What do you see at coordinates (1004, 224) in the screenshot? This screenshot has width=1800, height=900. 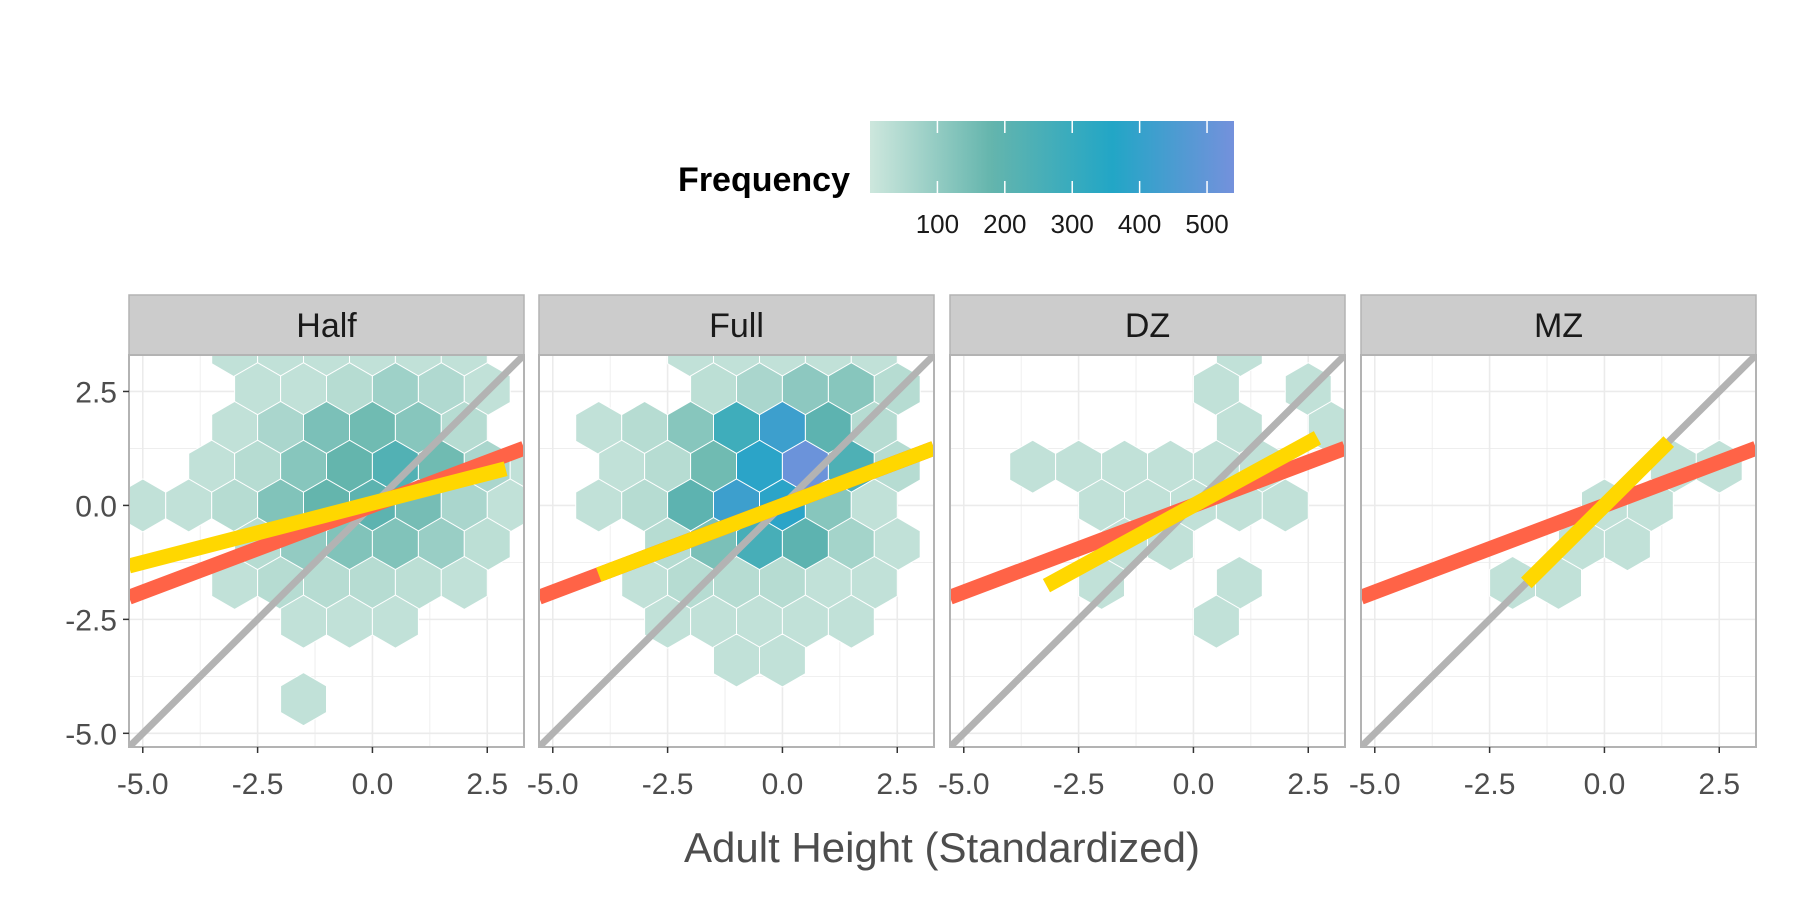 I see `legend-tick-label: 200` at bounding box center [1004, 224].